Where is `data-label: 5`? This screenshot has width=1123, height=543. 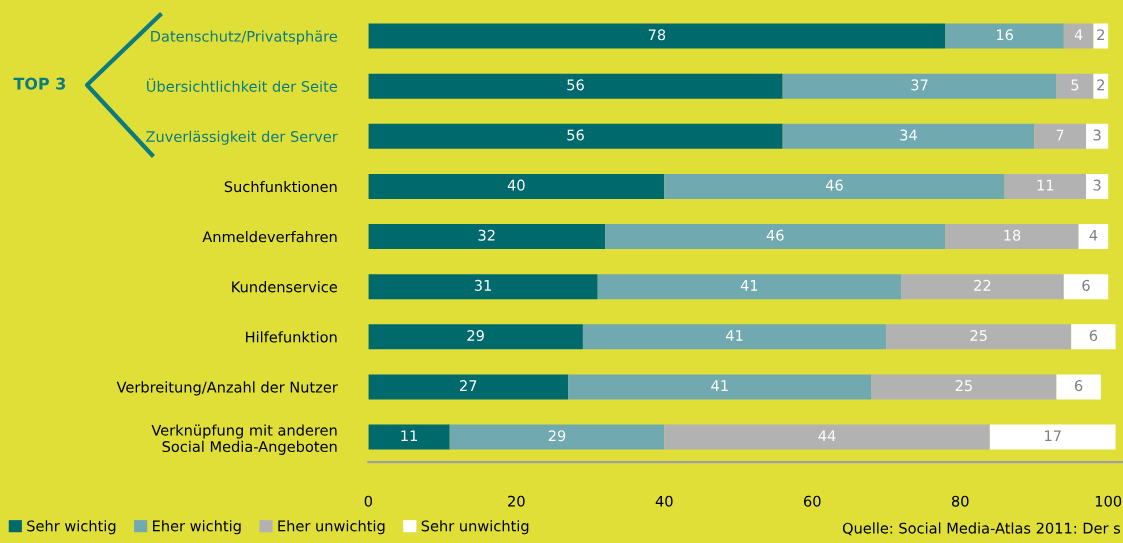
data-label: 5 is located at coordinates (1075, 85).